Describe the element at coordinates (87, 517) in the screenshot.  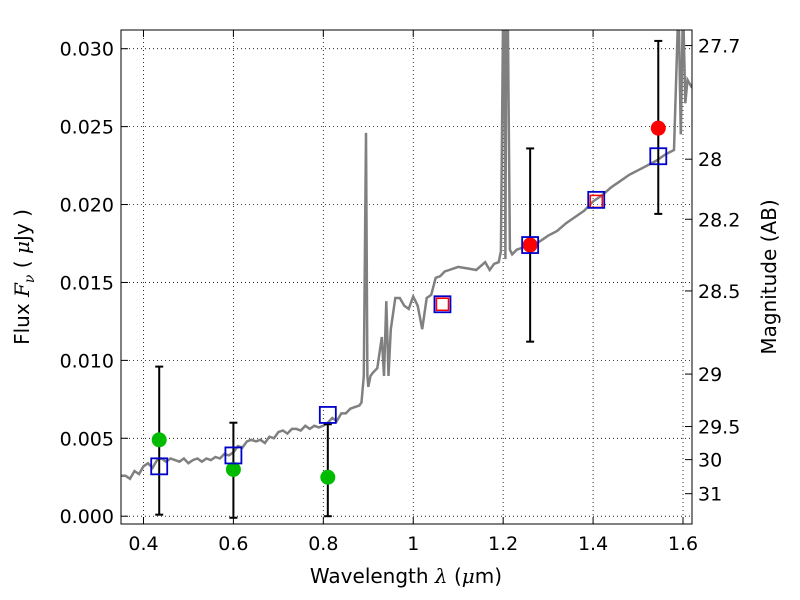
I see `y-tick-label: 0.000` at that location.